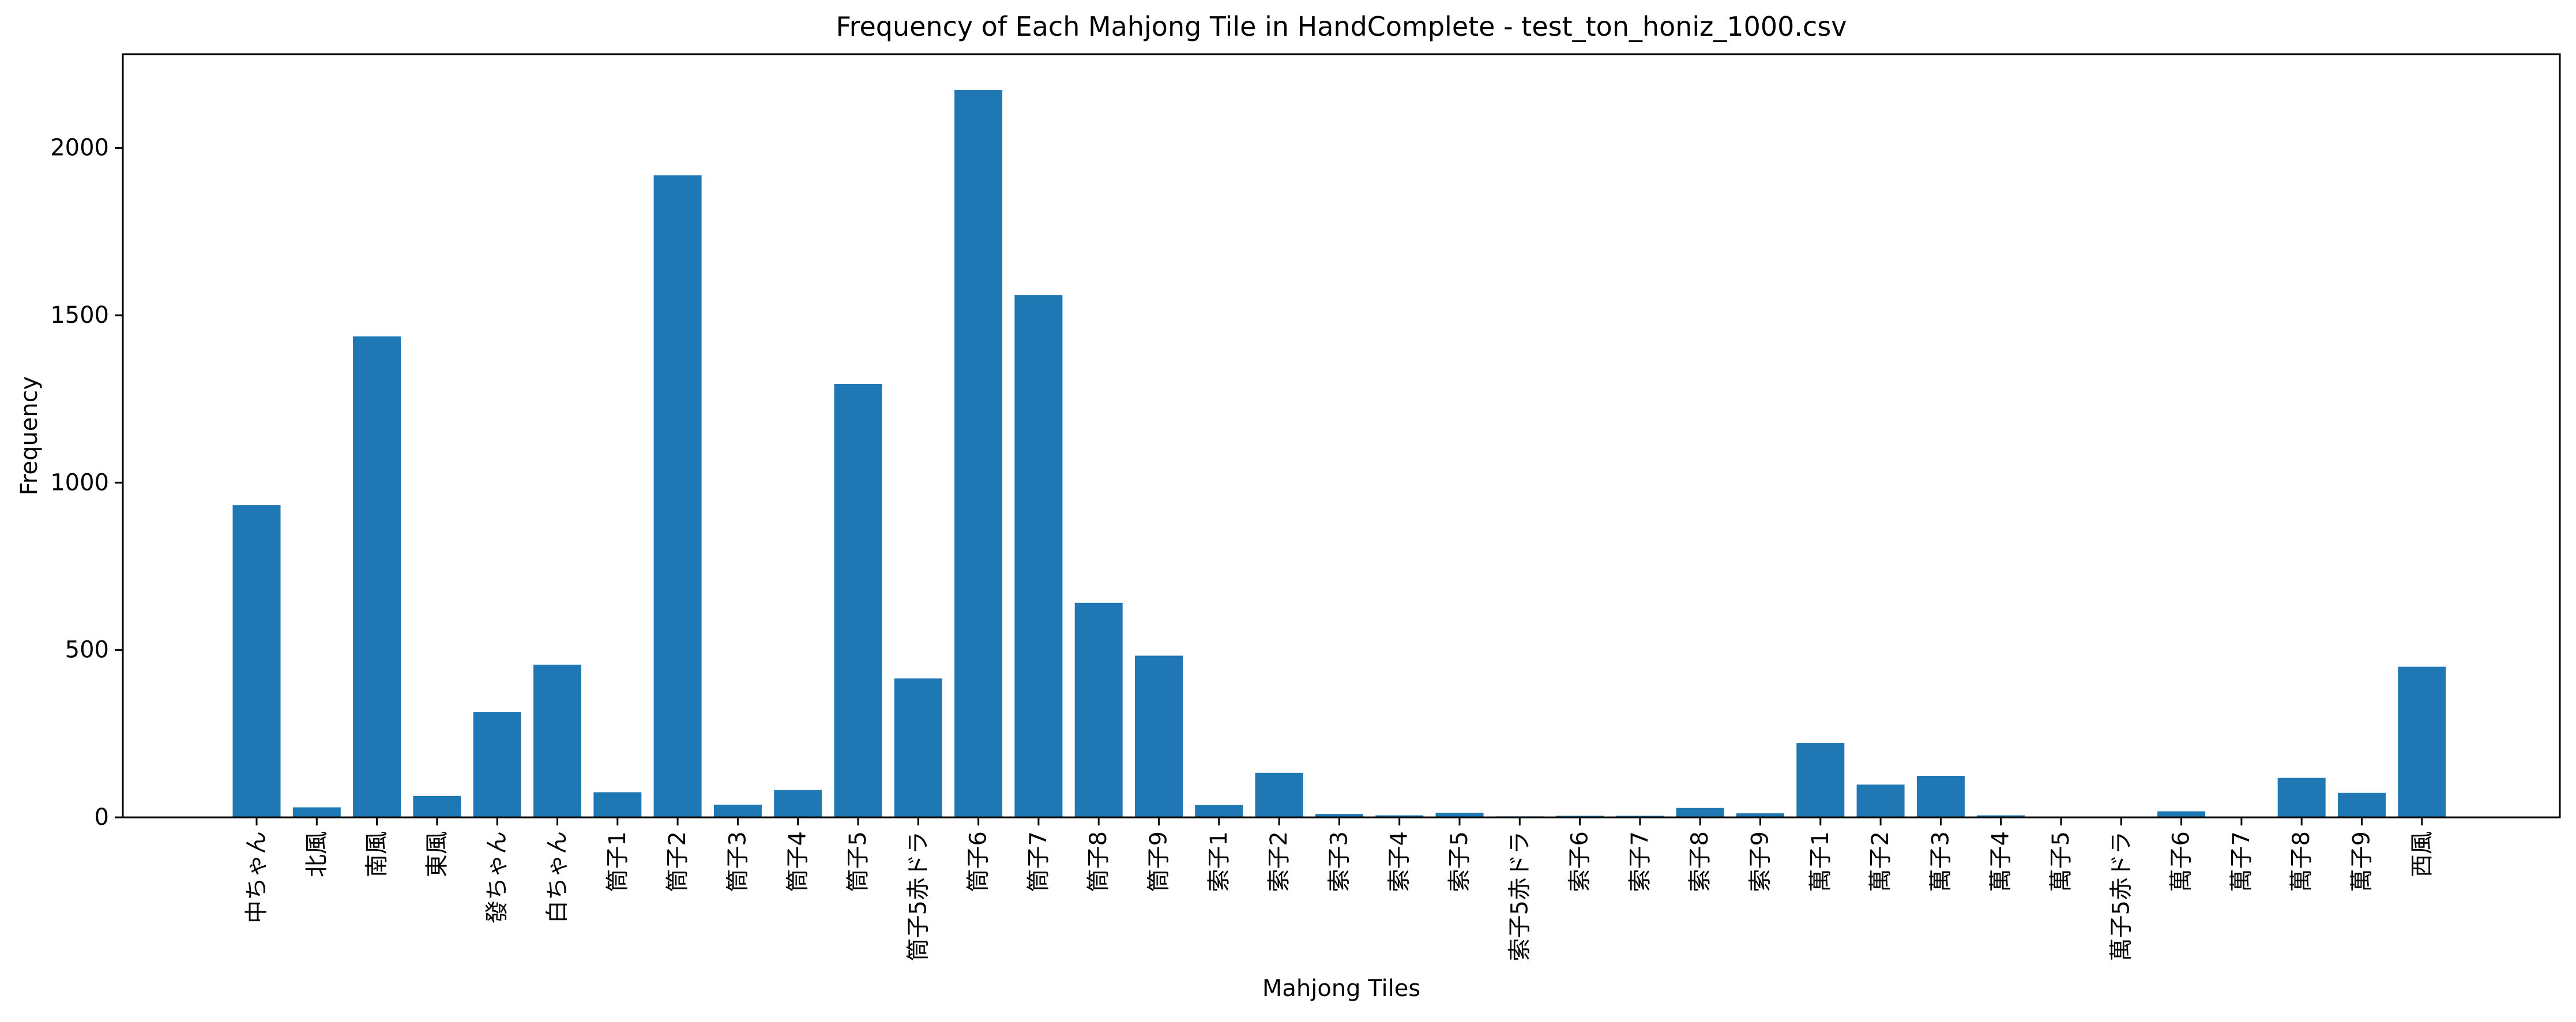 This screenshot has height=1022, width=2576. Describe the element at coordinates (557, 877) in the screenshot. I see `x-tick-label: 白ちゃん` at that location.